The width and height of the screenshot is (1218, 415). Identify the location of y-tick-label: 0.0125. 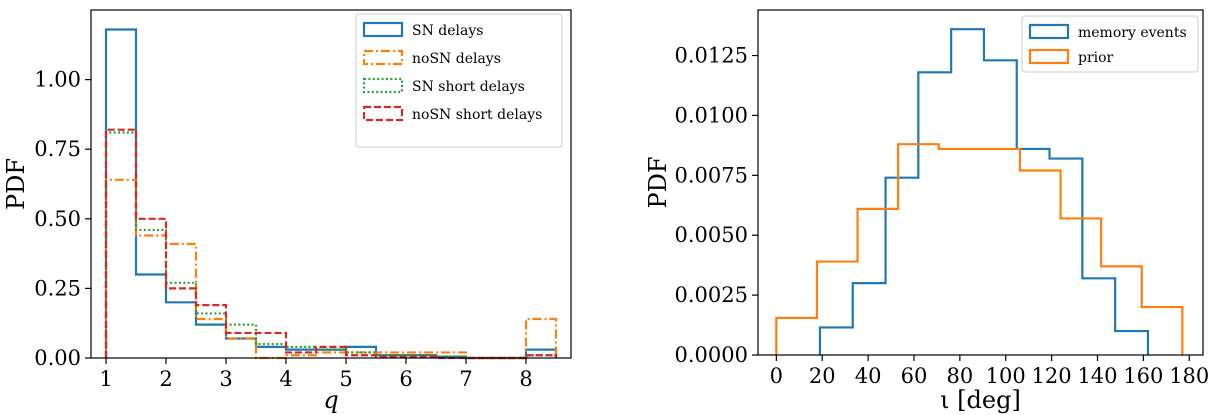
(711, 56).